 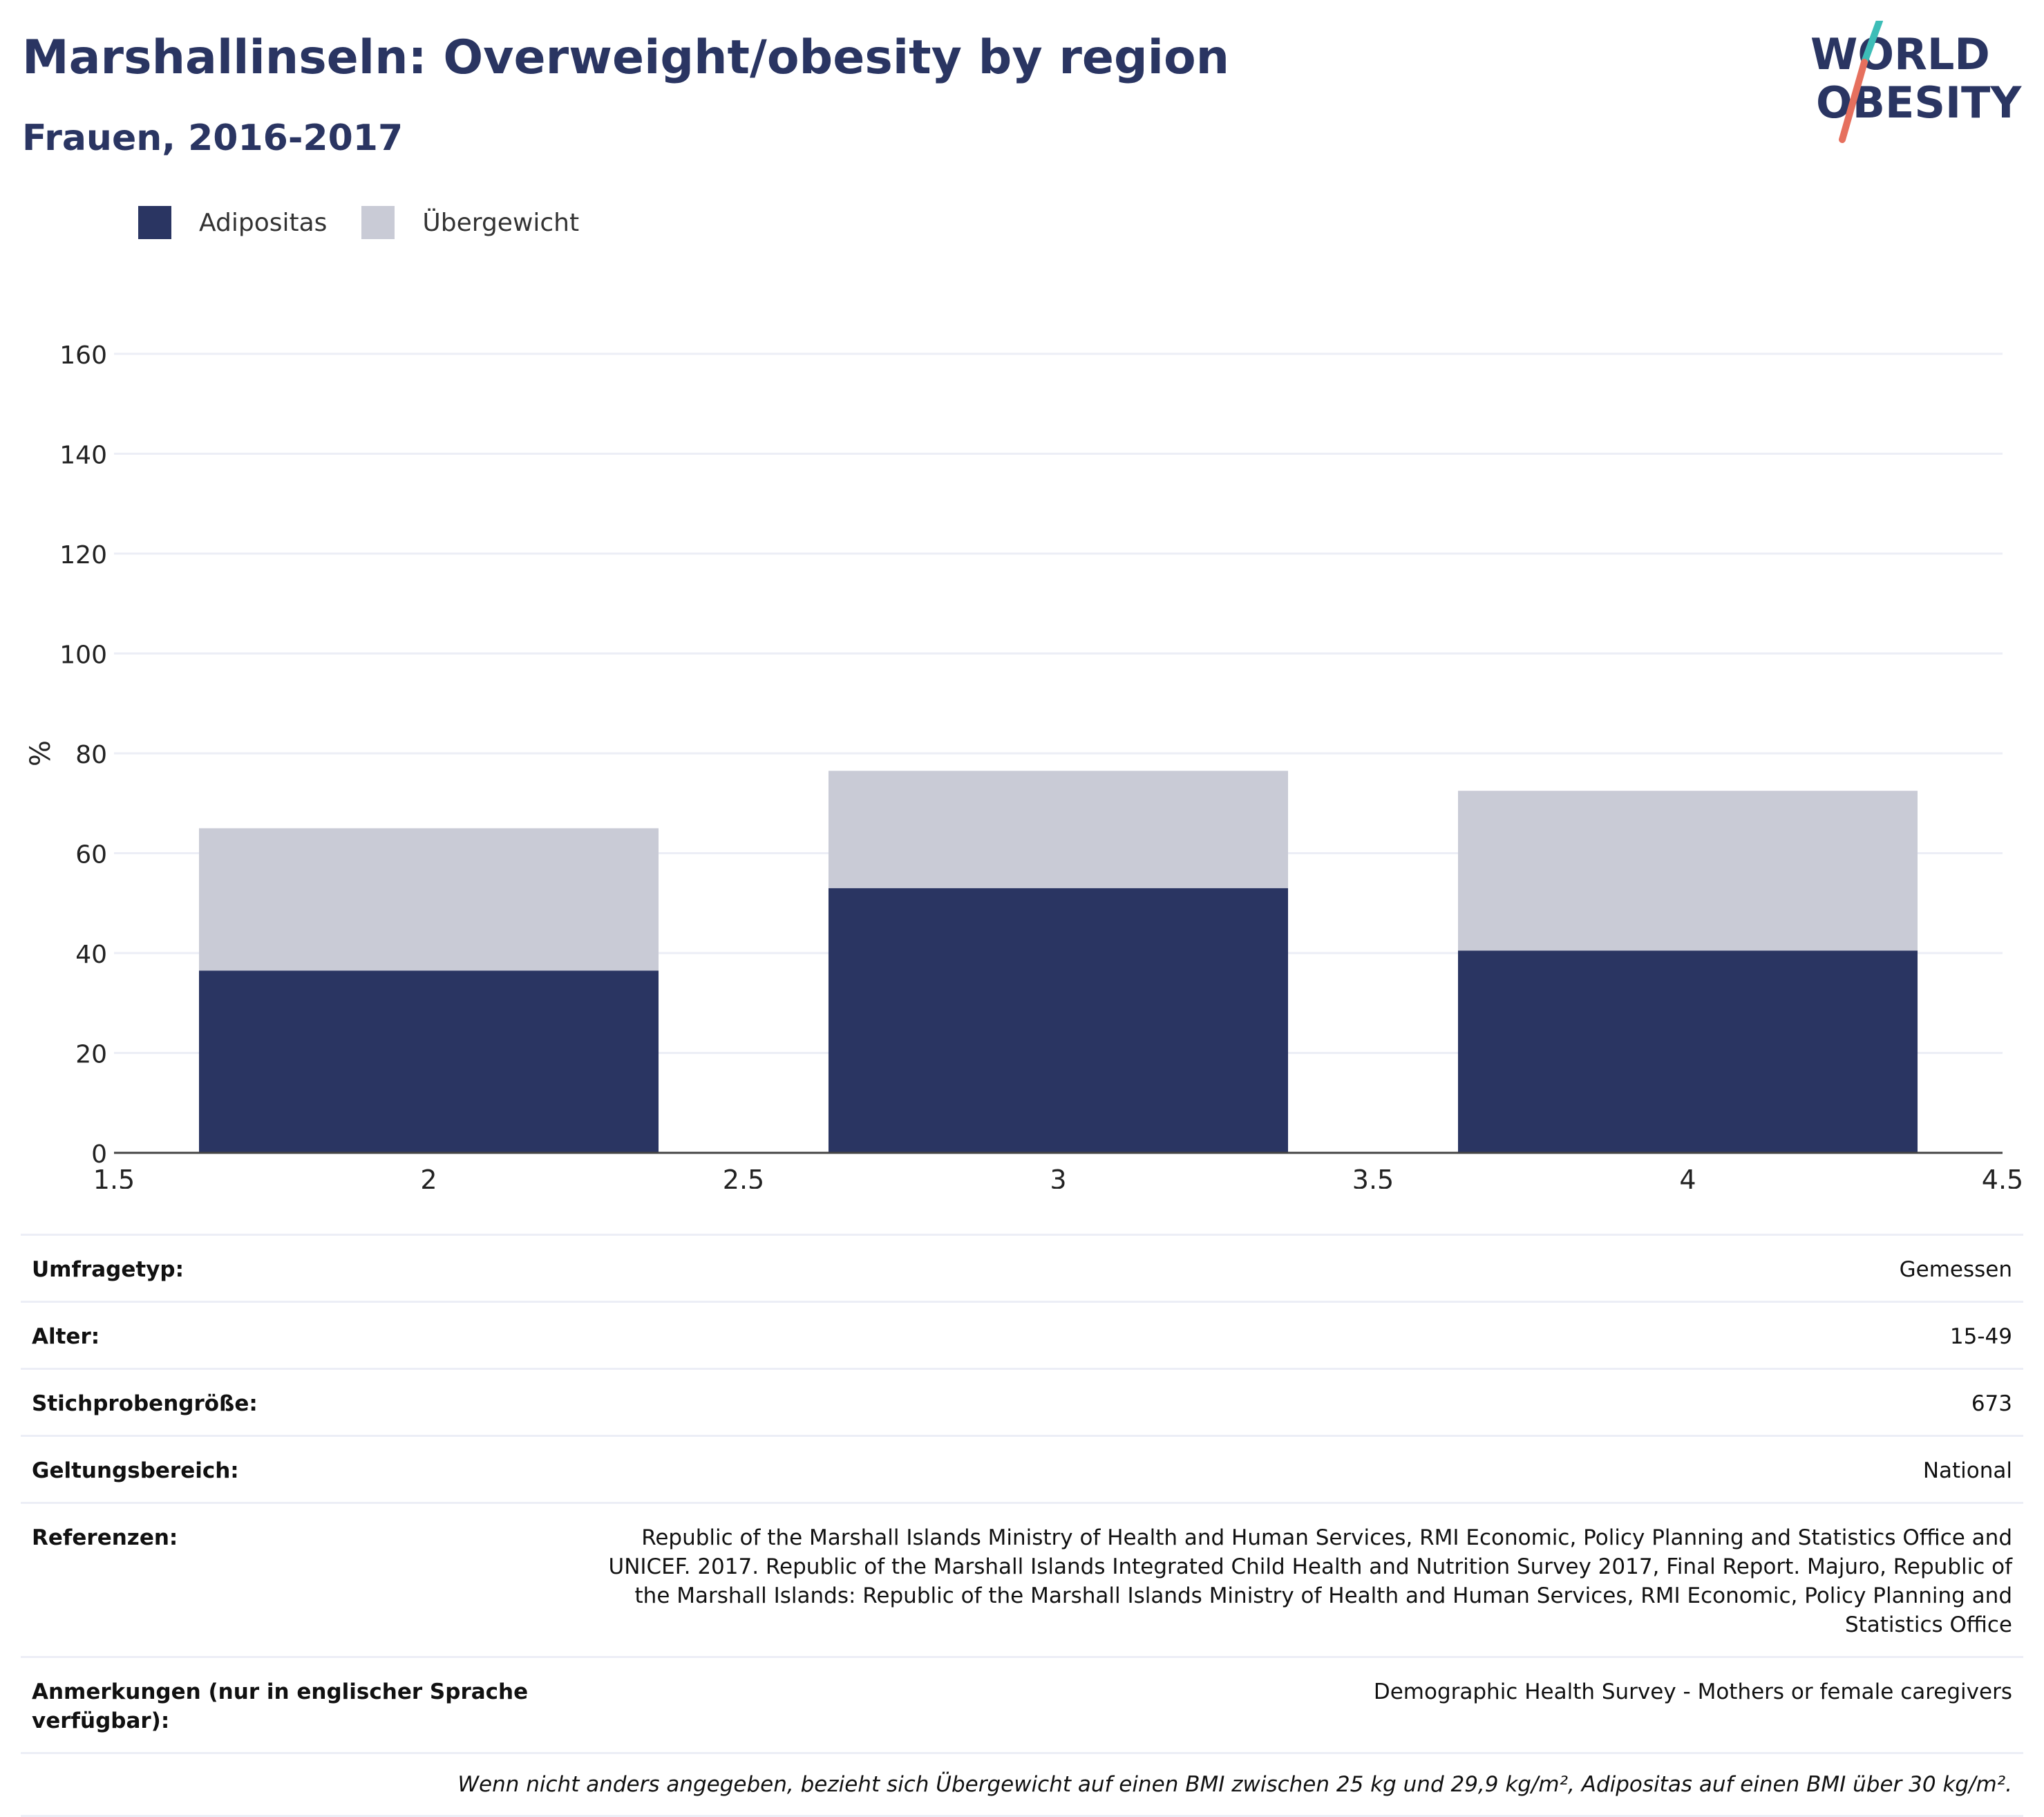 What do you see at coordinates (1916, 82) in the screenshot?
I see `world-obesity-logo: WORLD OBESITY` at bounding box center [1916, 82].